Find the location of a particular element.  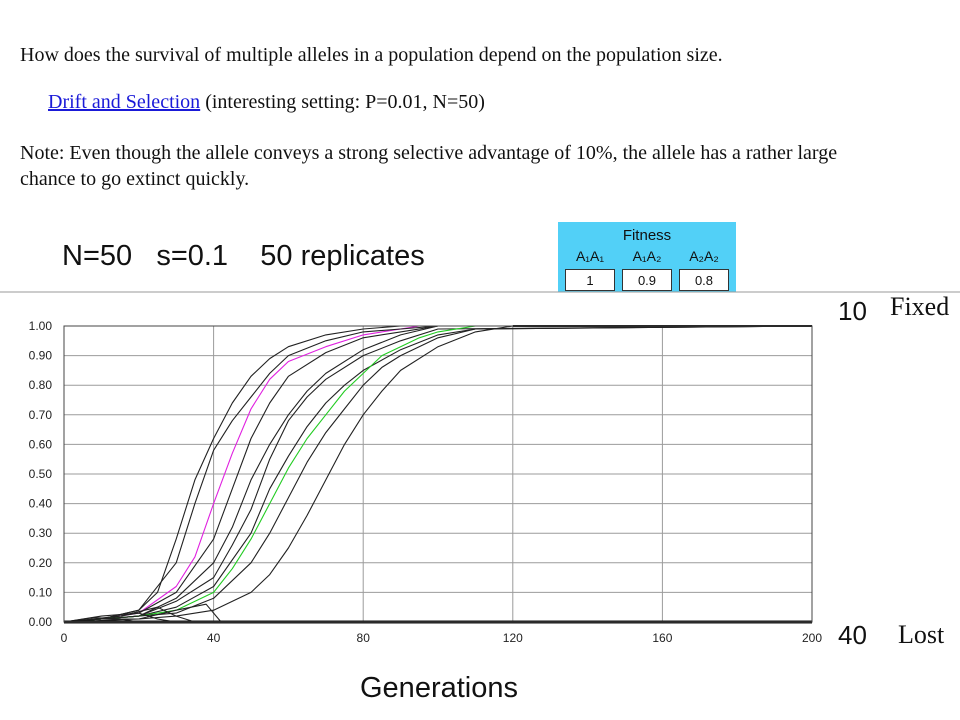

fitness-header-a1a2: A₁A₂ is located at coordinates (647, 256).